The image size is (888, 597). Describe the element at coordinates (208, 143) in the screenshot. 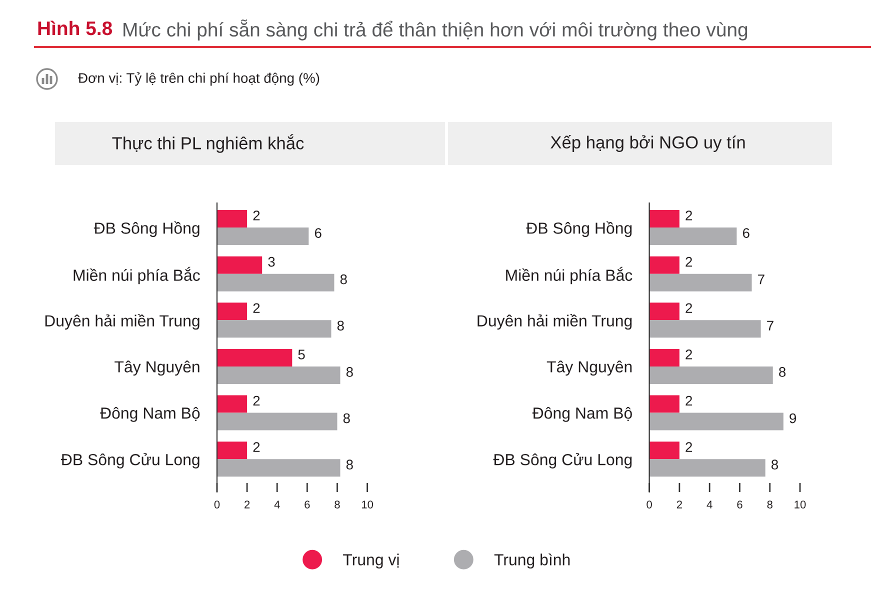

I see `chart-title: Thực thi PL nghiêm khắc` at that location.